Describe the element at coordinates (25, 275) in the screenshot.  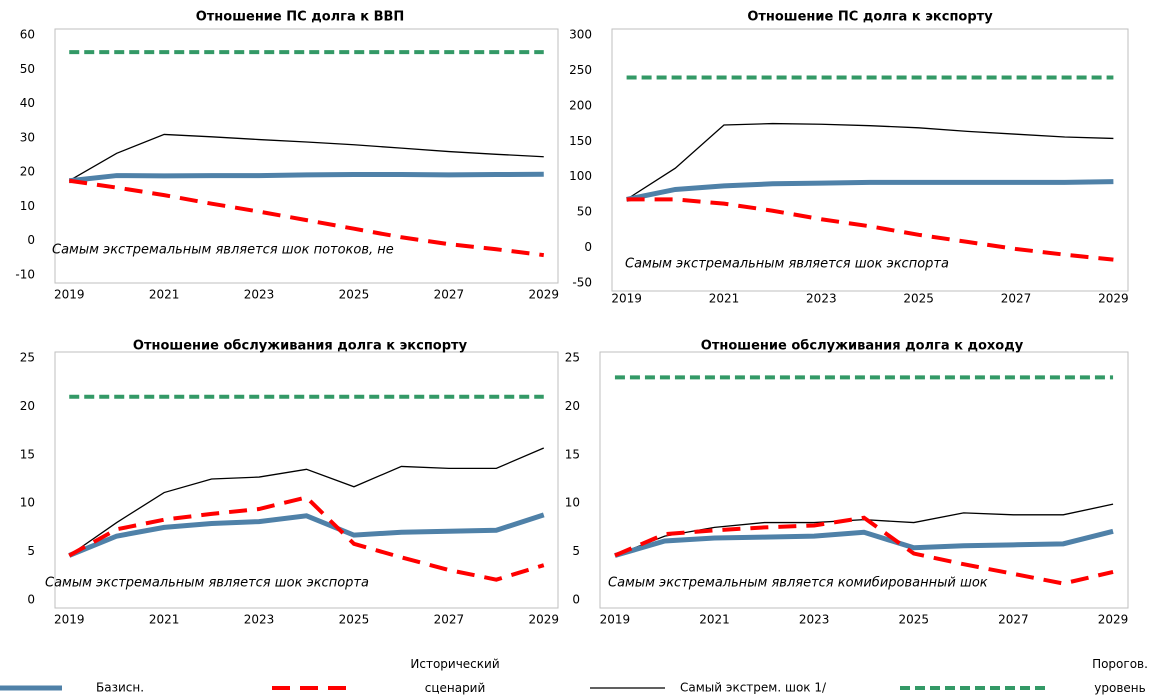
I see `y-tick-label: -10` at that location.